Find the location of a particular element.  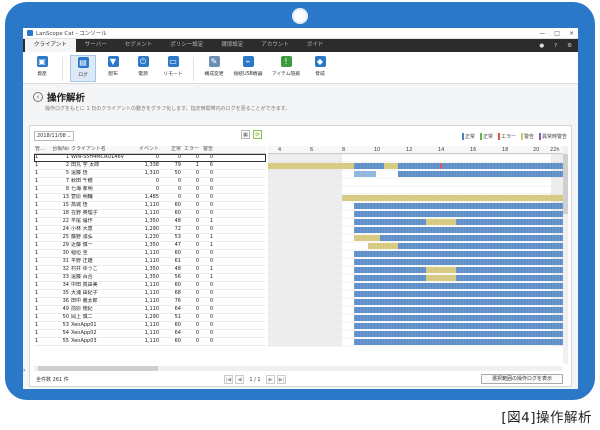

refresh-icon: ⟳ is located at coordinates (257, 134).